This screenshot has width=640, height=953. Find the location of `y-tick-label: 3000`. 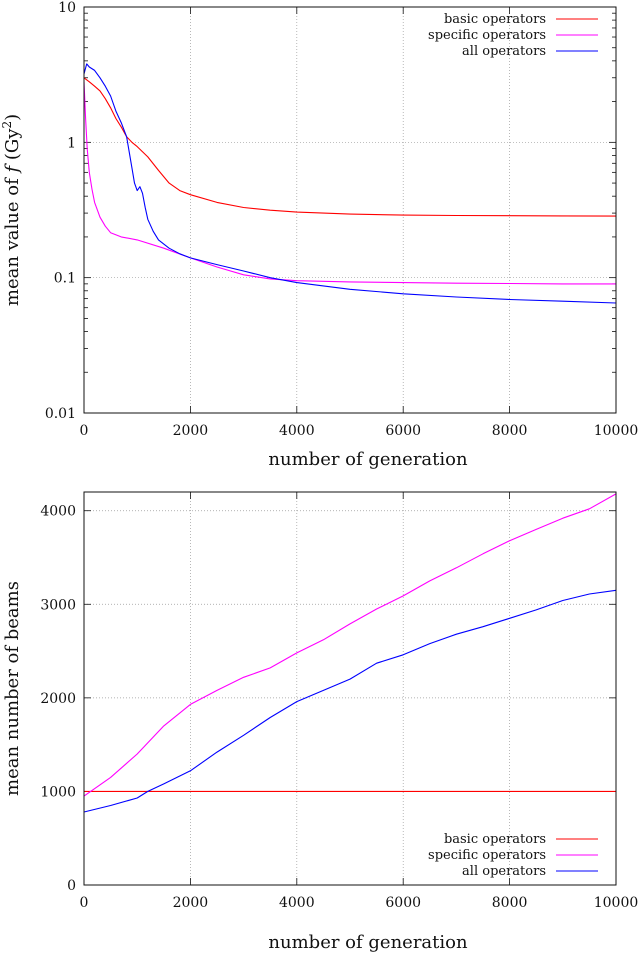

y-tick-label: 3000 is located at coordinates (58, 605).